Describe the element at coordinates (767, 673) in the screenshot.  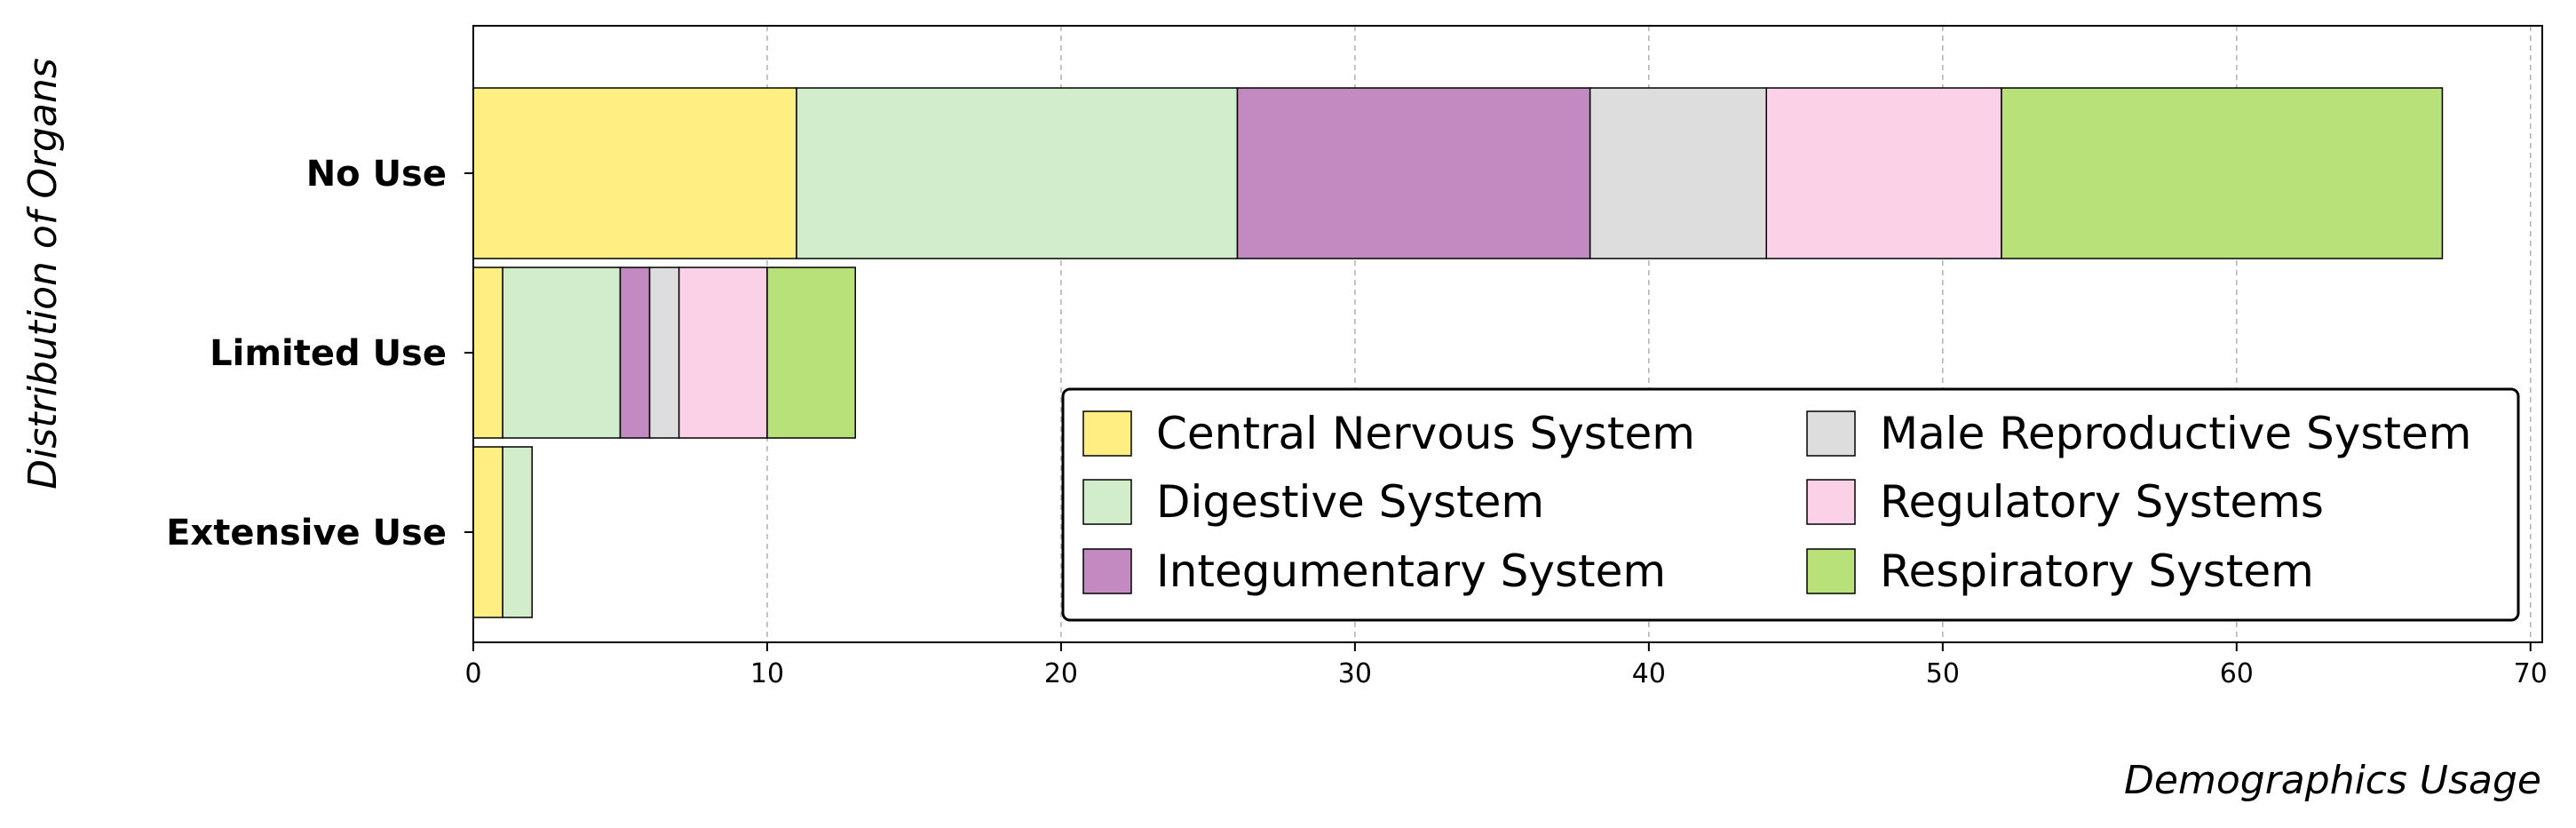
I see `x-tick-label: 10` at that location.